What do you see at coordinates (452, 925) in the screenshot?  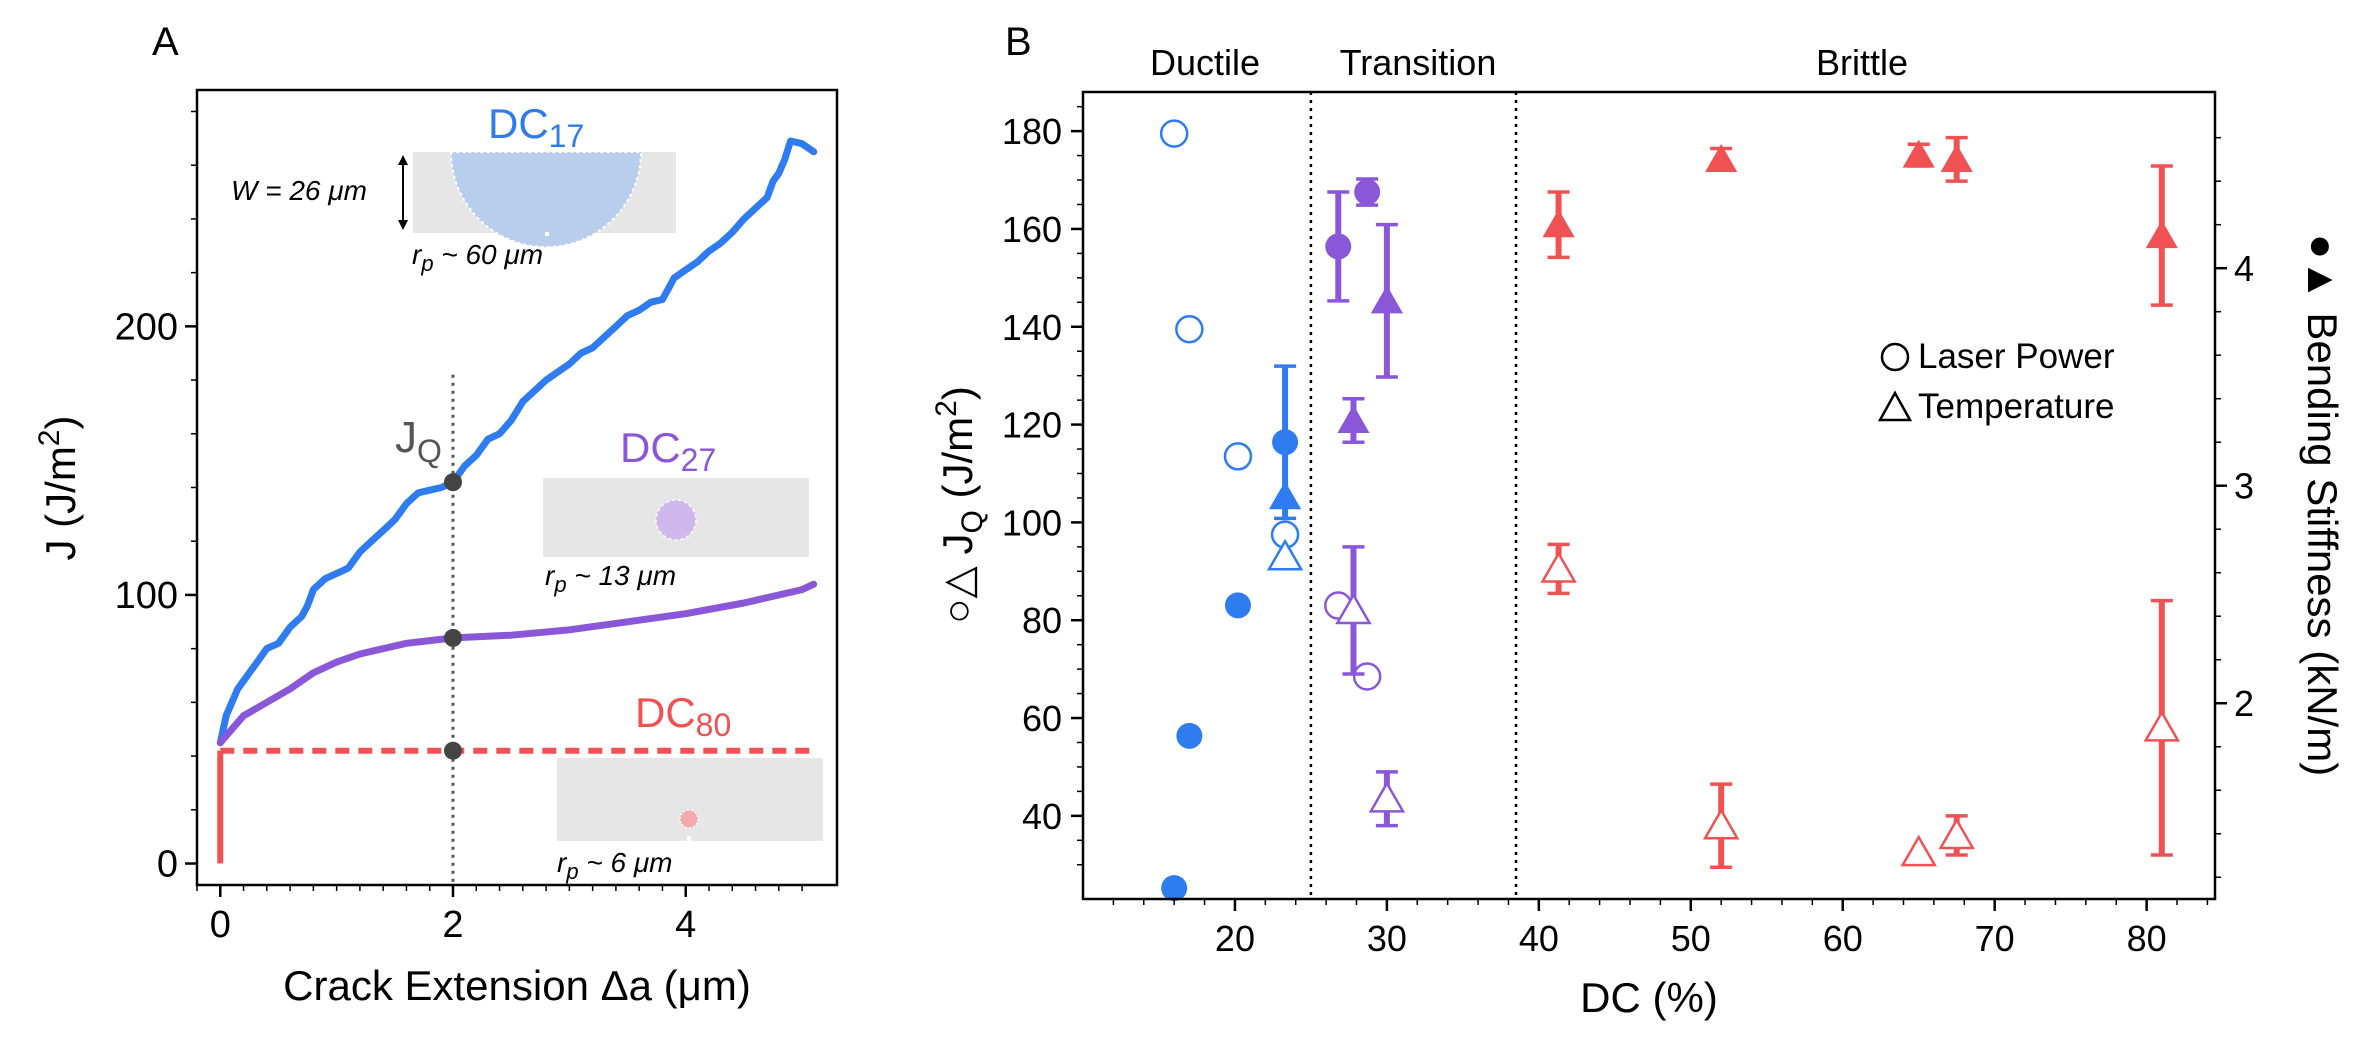 I see `panel-a-xtick-label: 2` at bounding box center [452, 925].